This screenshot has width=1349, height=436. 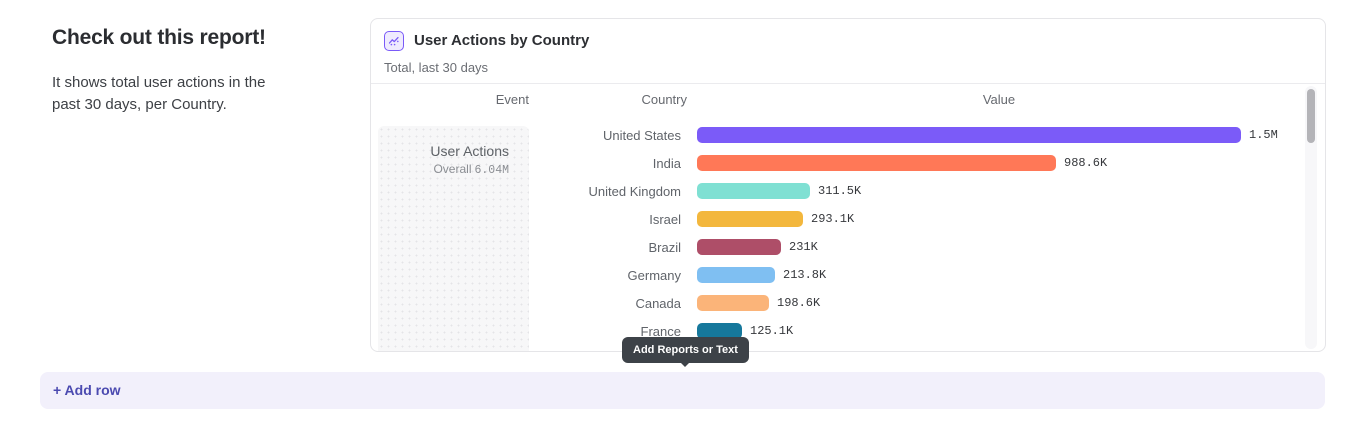 What do you see at coordinates (664, 99) in the screenshot?
I see `column-header-country: Country` at bounding box center [664, 99].